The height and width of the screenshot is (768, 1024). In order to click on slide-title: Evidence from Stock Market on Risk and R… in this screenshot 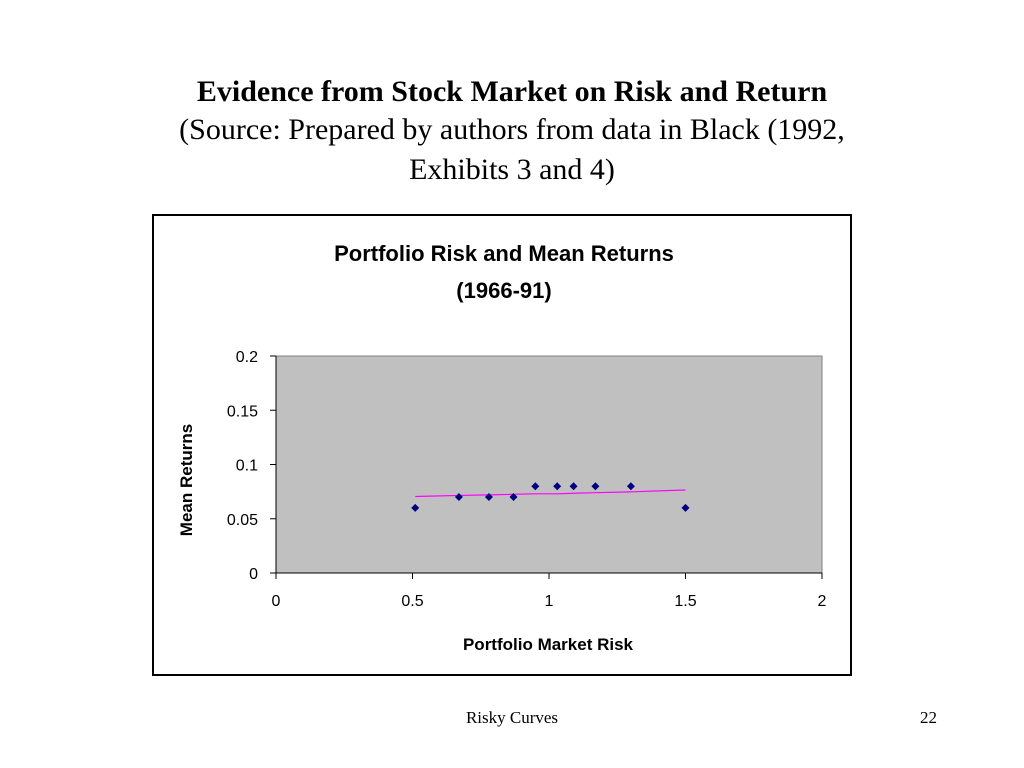, I will do `click(512, 91)`.